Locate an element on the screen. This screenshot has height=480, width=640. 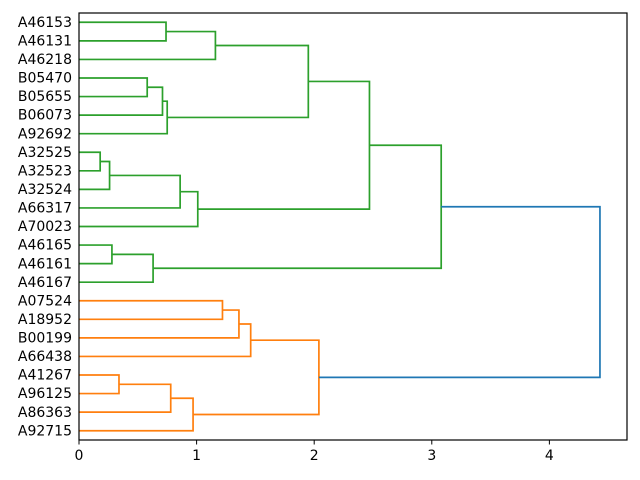
leaf-label-a92692: A92692 is located at coordinates (45, 134).